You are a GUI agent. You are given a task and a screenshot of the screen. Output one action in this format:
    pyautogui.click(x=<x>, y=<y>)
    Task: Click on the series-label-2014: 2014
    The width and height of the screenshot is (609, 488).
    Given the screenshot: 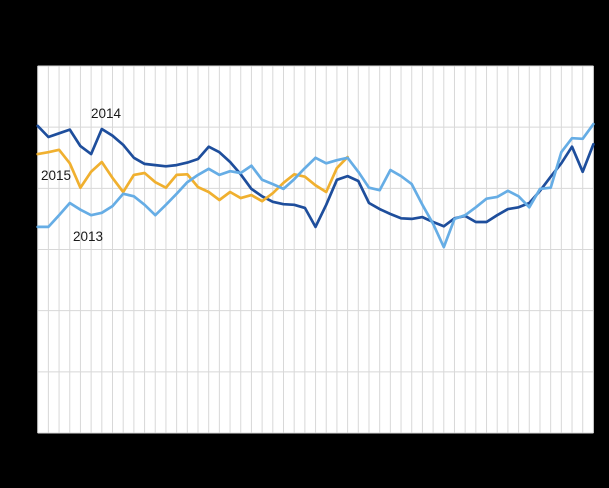 What is the action you would take?
    pyautogui.click(x=106, y=113)
    